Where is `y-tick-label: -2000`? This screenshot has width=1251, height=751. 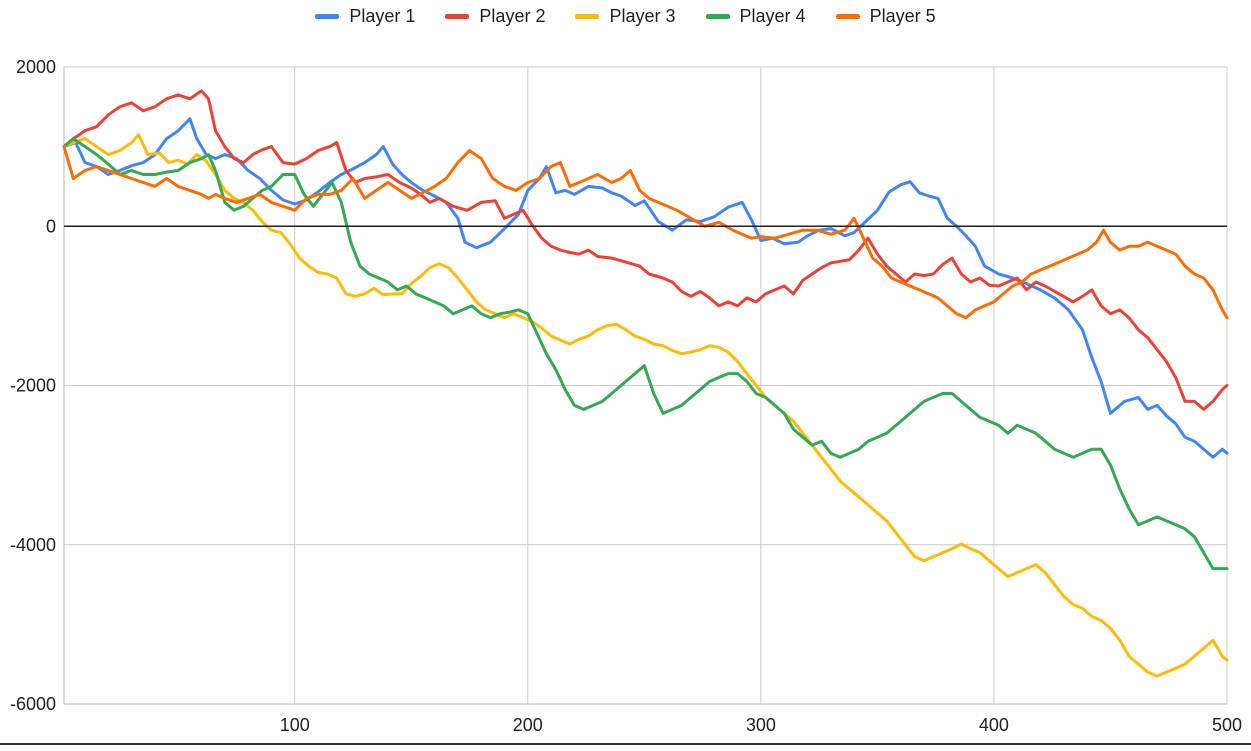
y-tick-label: -2000 is located at coordinates (33, 386).